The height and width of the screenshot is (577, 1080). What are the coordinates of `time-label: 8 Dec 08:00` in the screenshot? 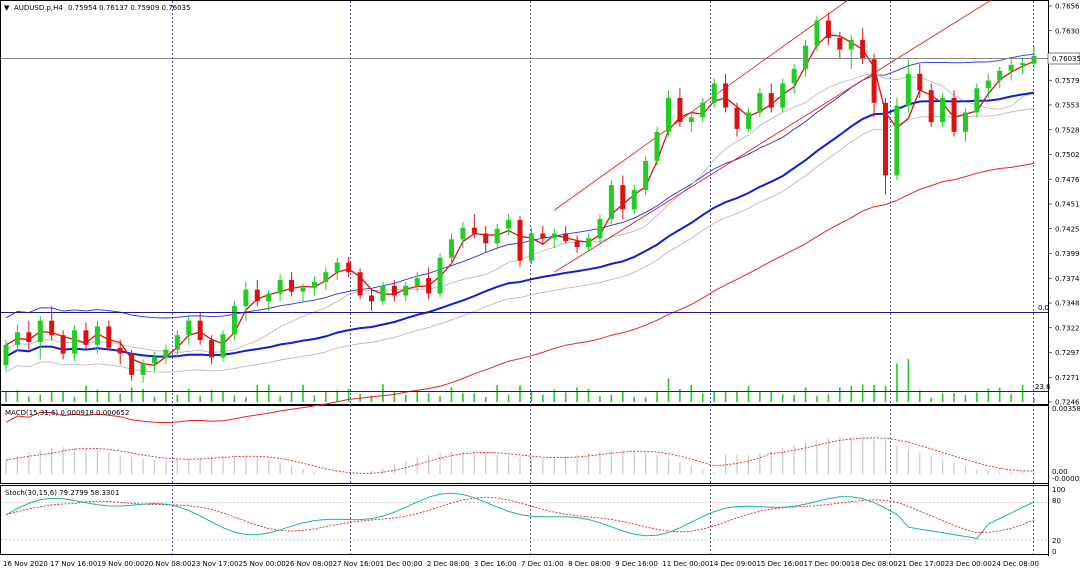 It's located at (589, 564).